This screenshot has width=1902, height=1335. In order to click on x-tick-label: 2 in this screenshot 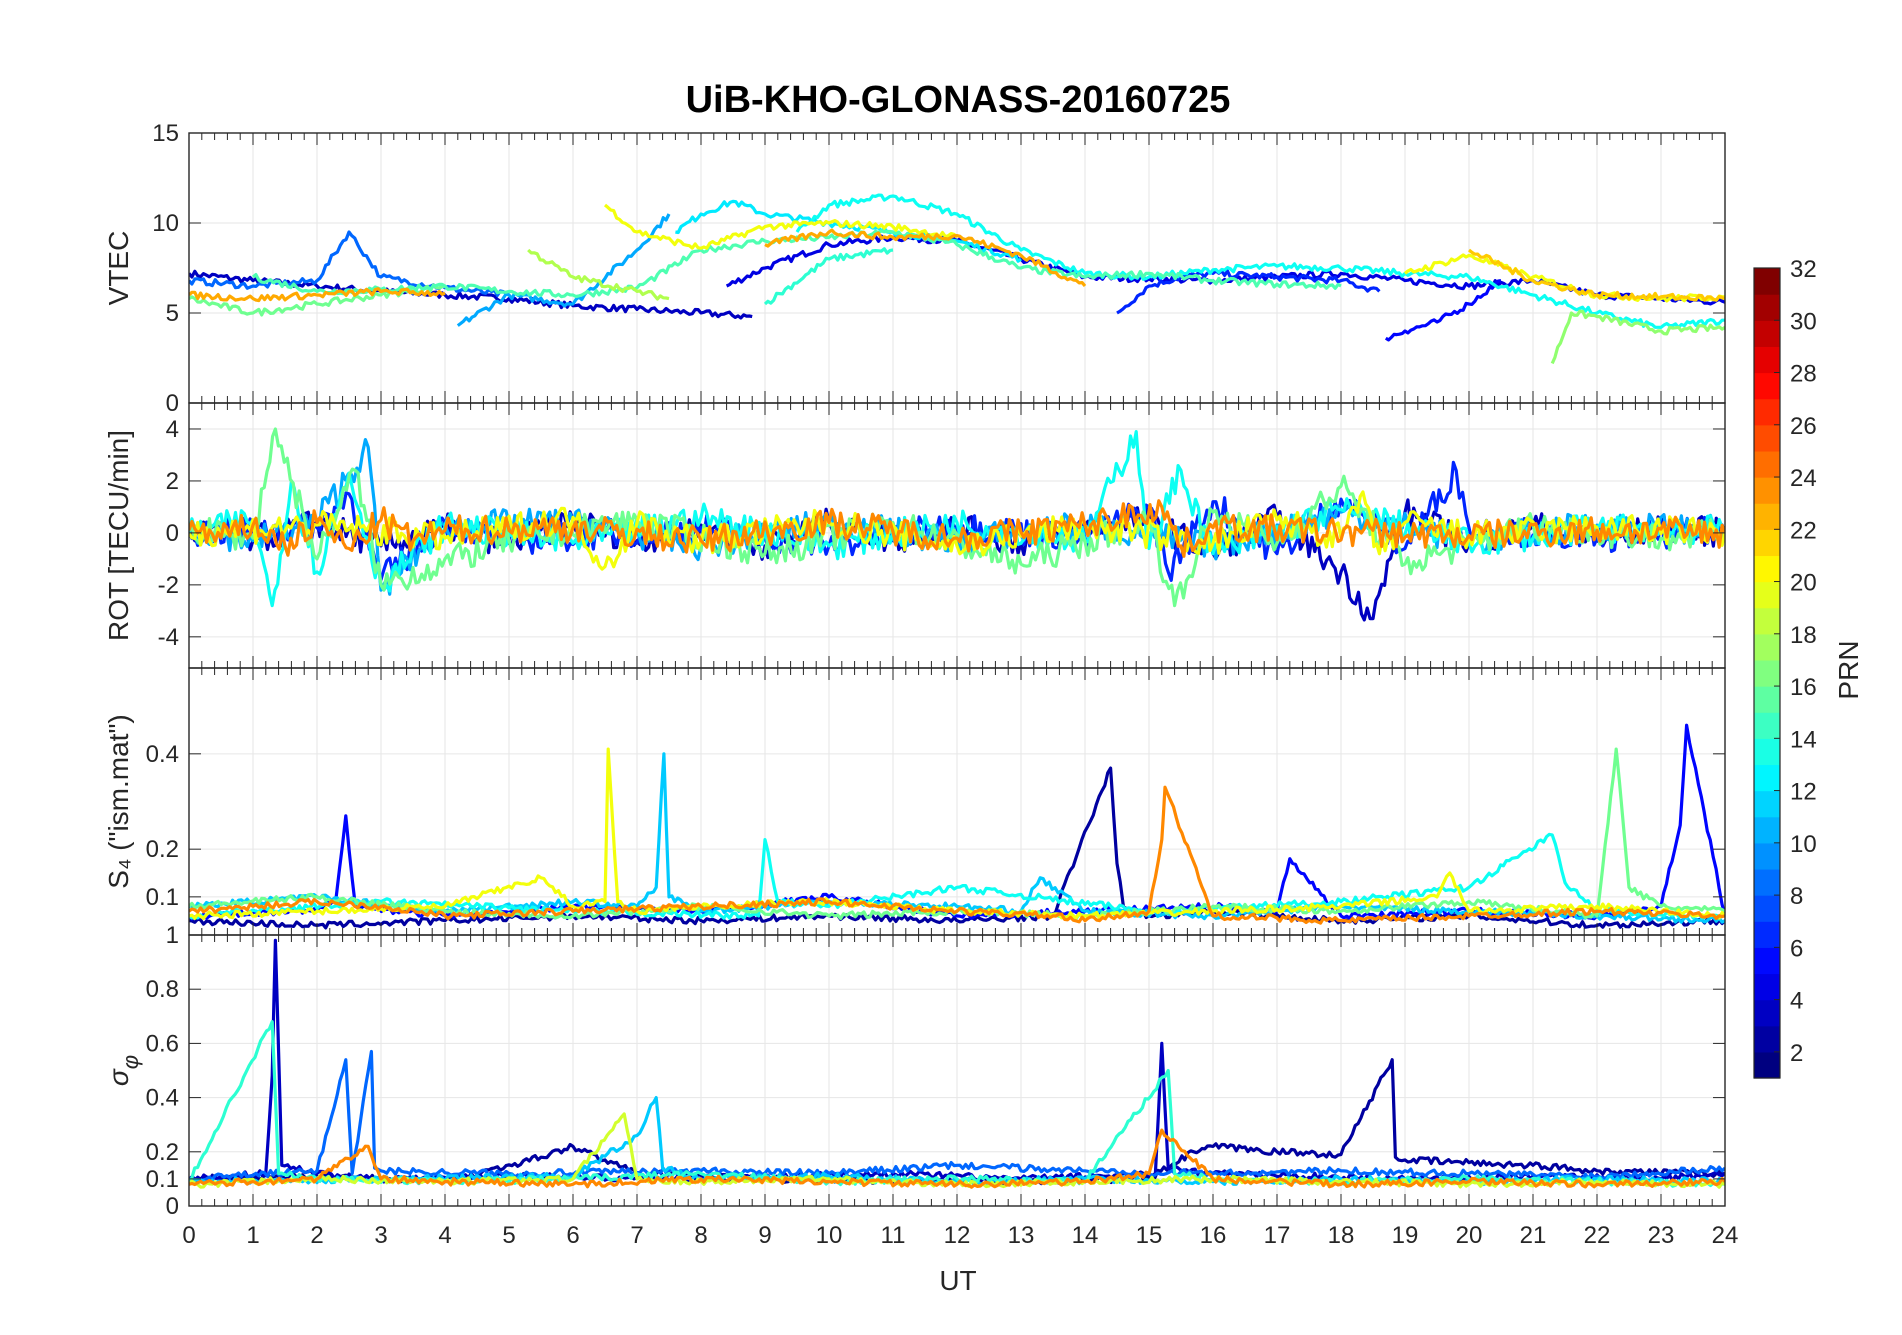, I will do `click(316, 1235)`.